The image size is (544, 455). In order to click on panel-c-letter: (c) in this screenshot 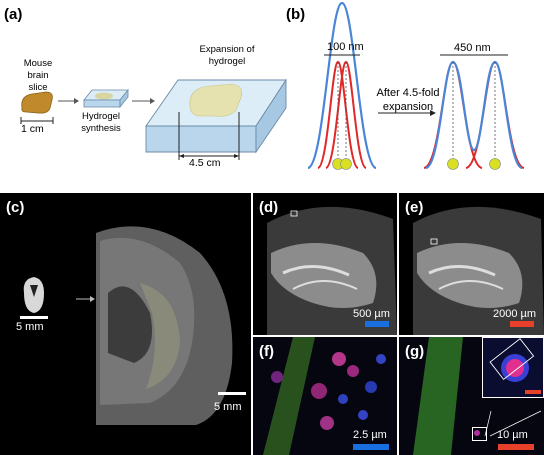, I will do `click(15, 207)`.